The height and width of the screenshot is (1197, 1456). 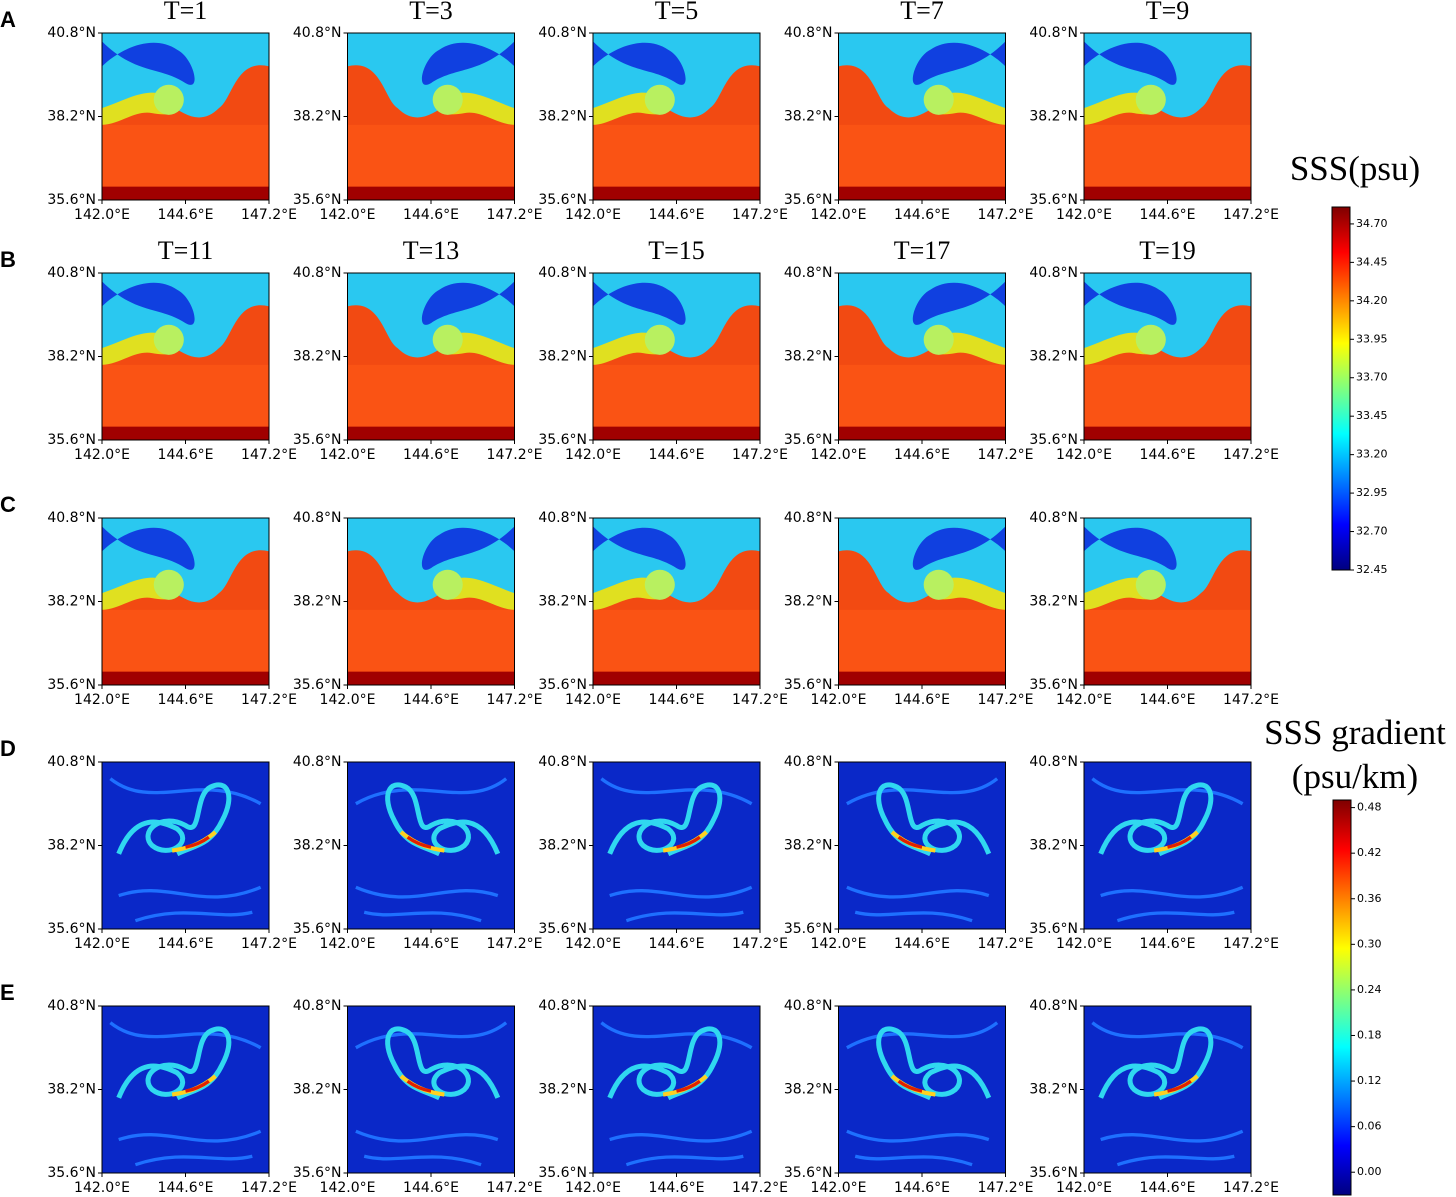 What do you see at coordinates (1369, 807) in the screenshot?
I see `colorbar-tick-label: 0.48` at bounding box center [1369, 807].